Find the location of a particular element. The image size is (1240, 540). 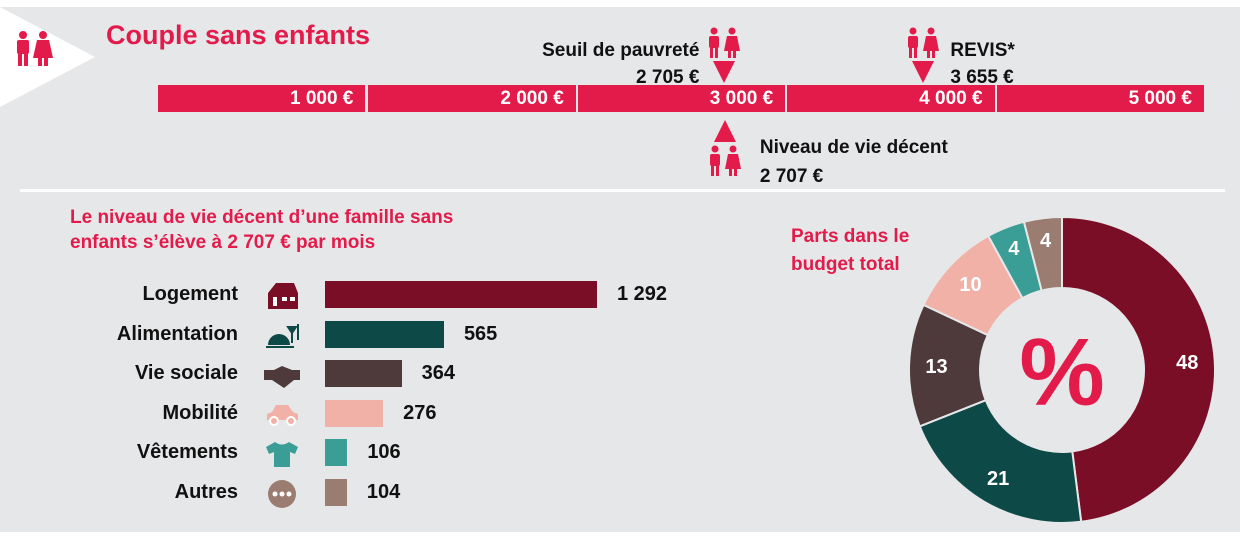

category-label: Autres is located at coordinates (206, 492).